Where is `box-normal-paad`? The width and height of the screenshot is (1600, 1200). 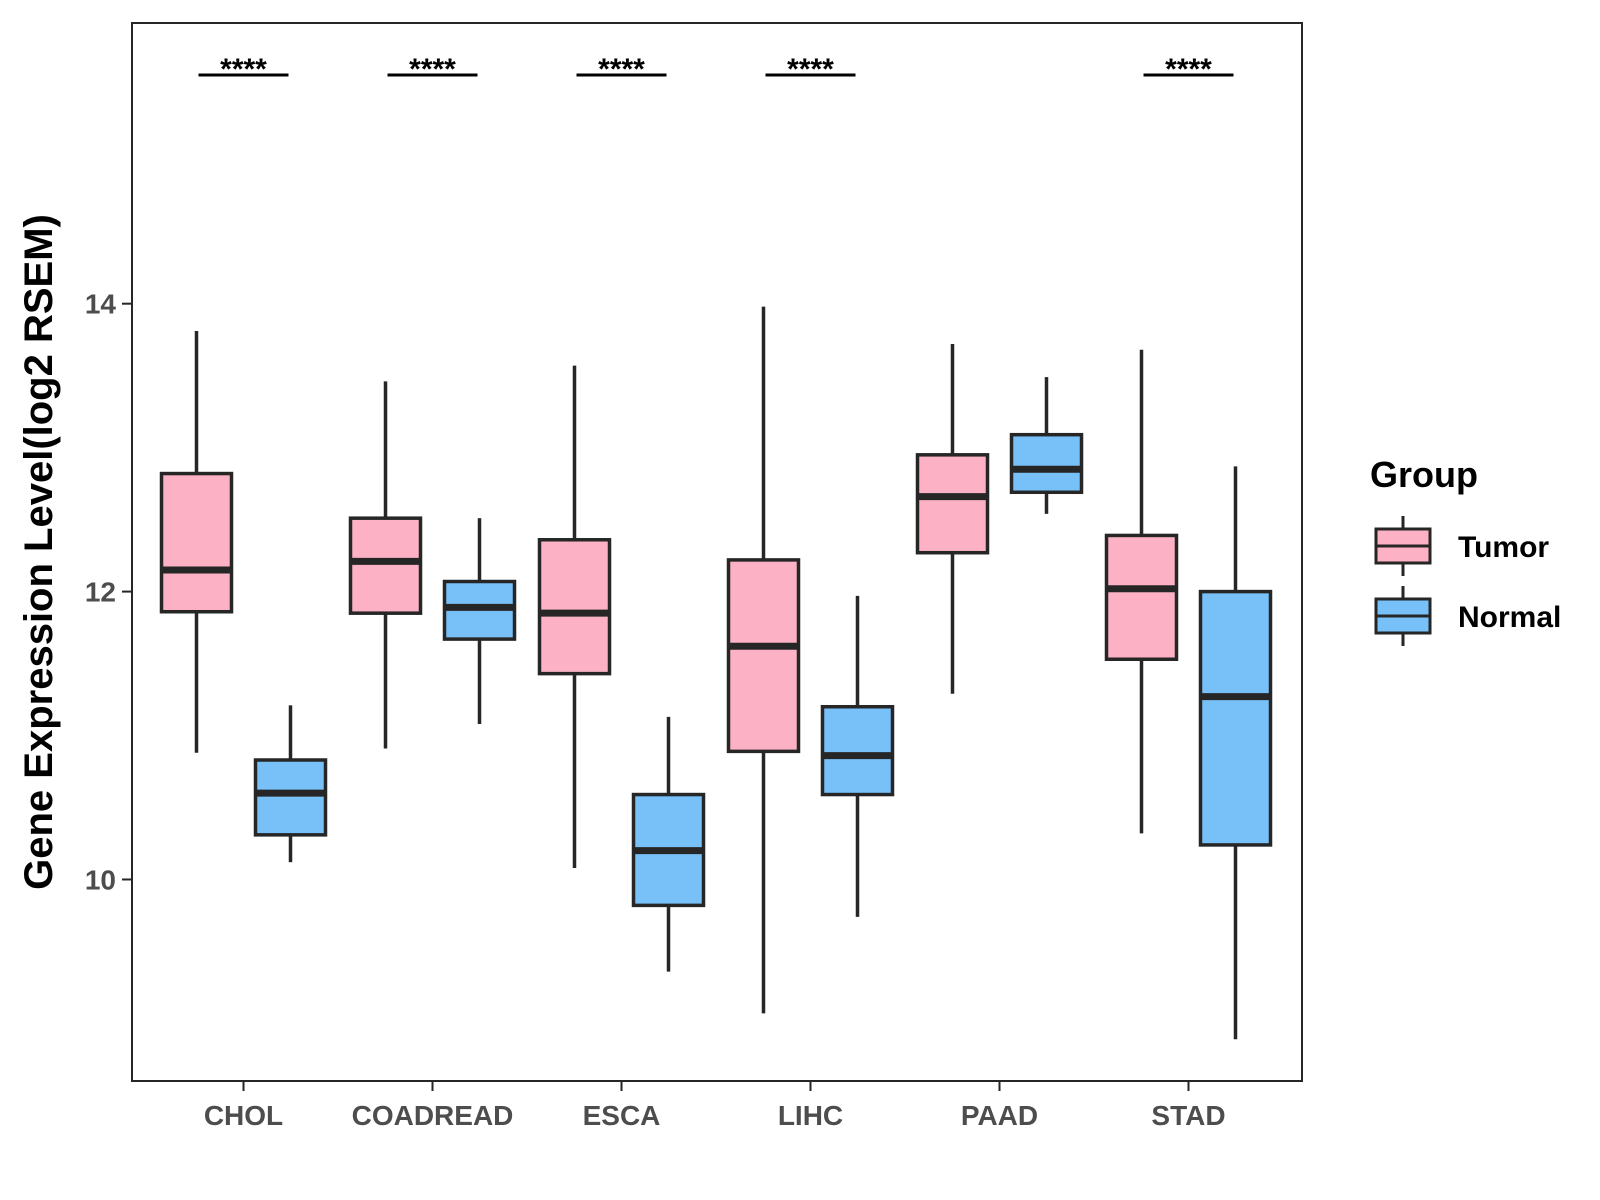 box-normal-paad is located at coordinates (1046, 445).